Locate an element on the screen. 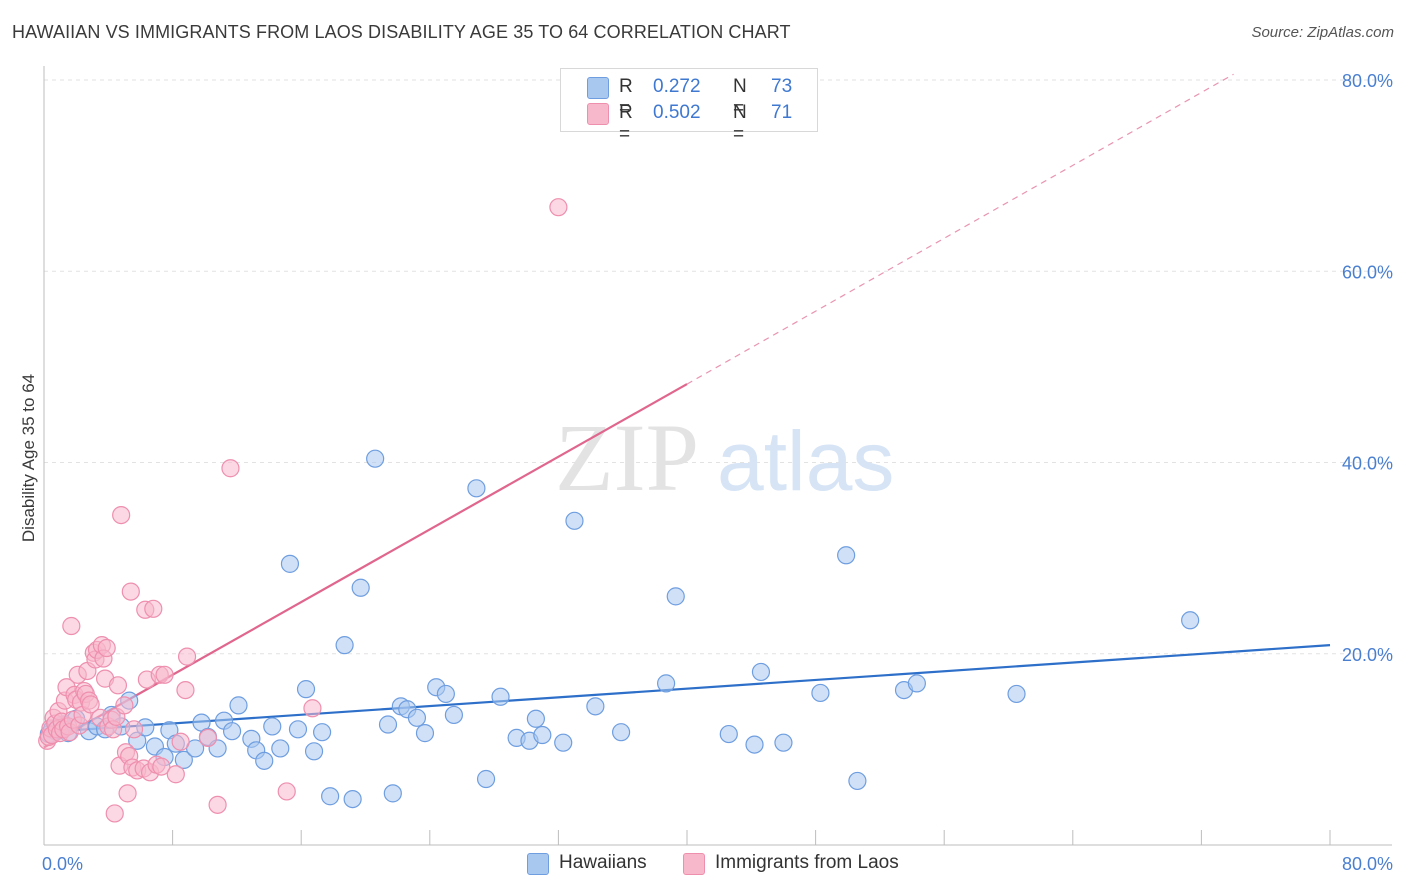 This screenshot has width=1406, height=892. y-tick-label: 60.0% is located at coordinates (1367, 272).